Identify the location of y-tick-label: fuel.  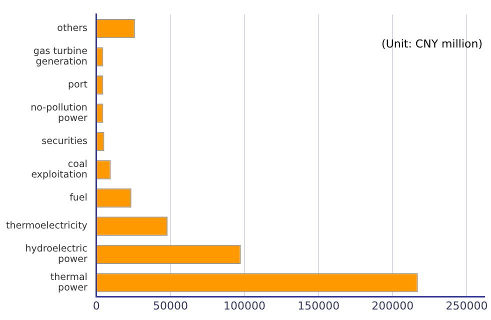
(79, 198).